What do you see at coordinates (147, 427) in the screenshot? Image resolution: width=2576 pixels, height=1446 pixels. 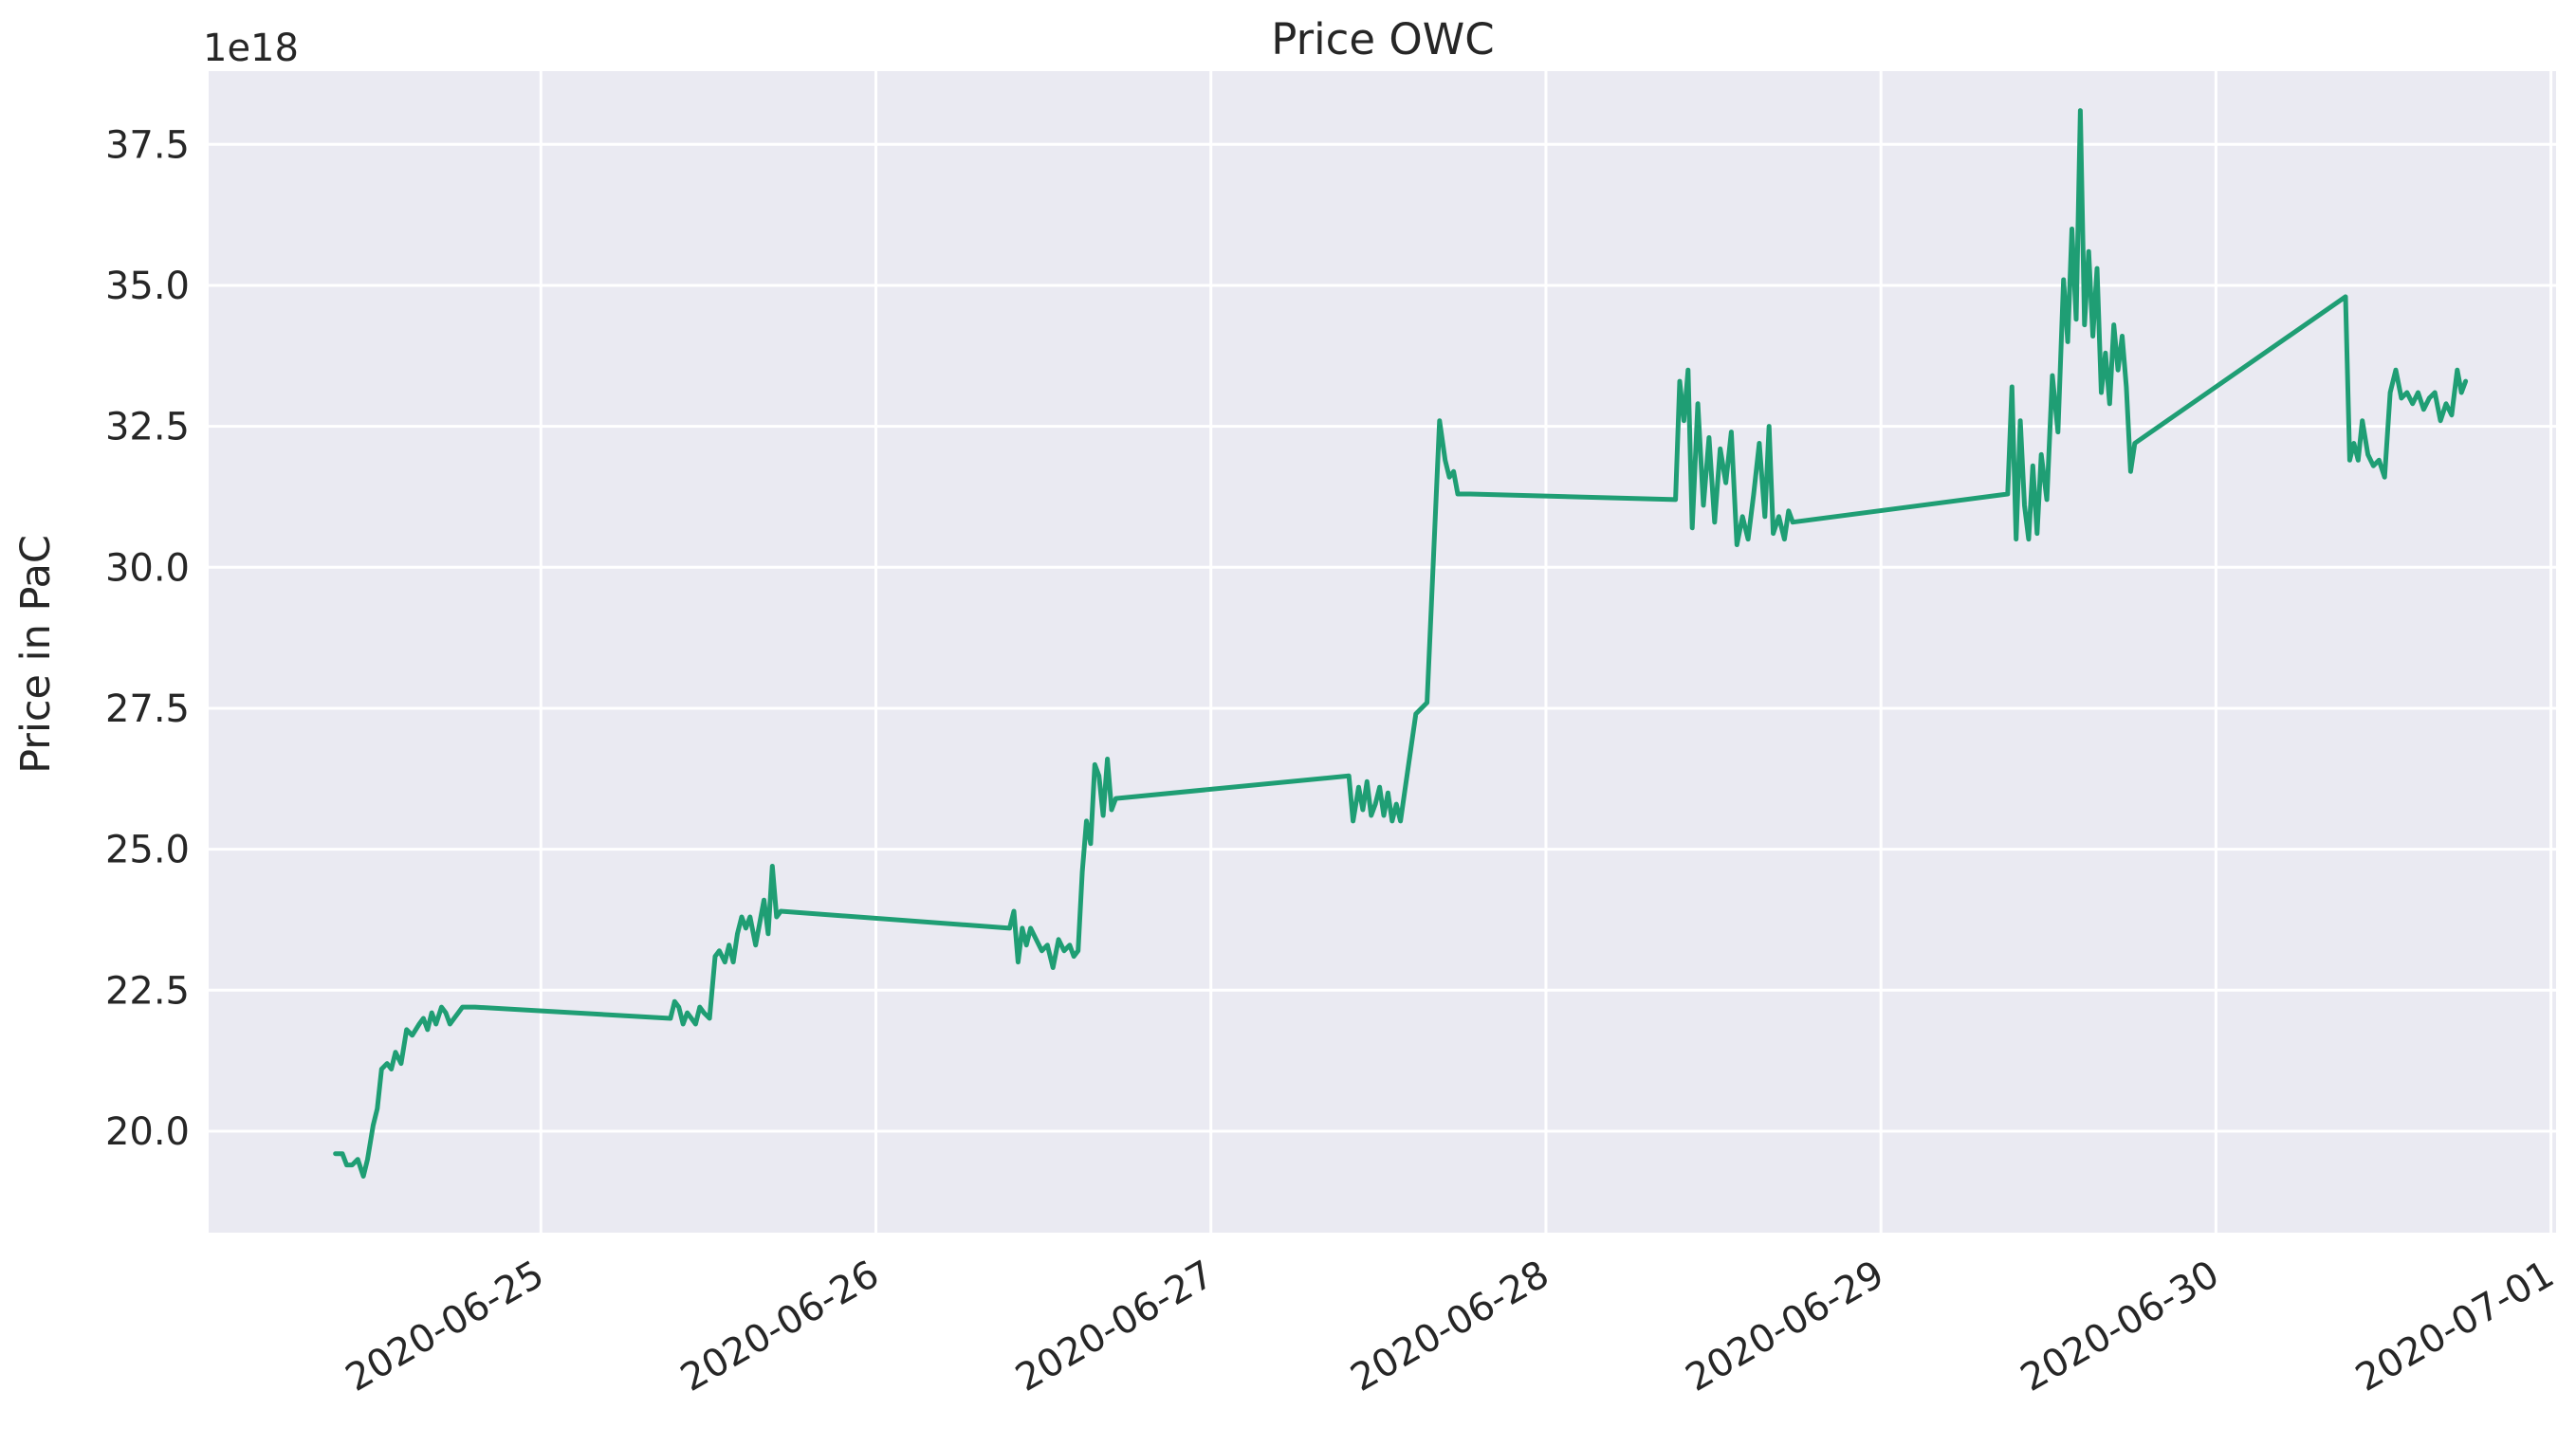 I see `y-tick-label: 32.5` at bounding box center [147, 427].